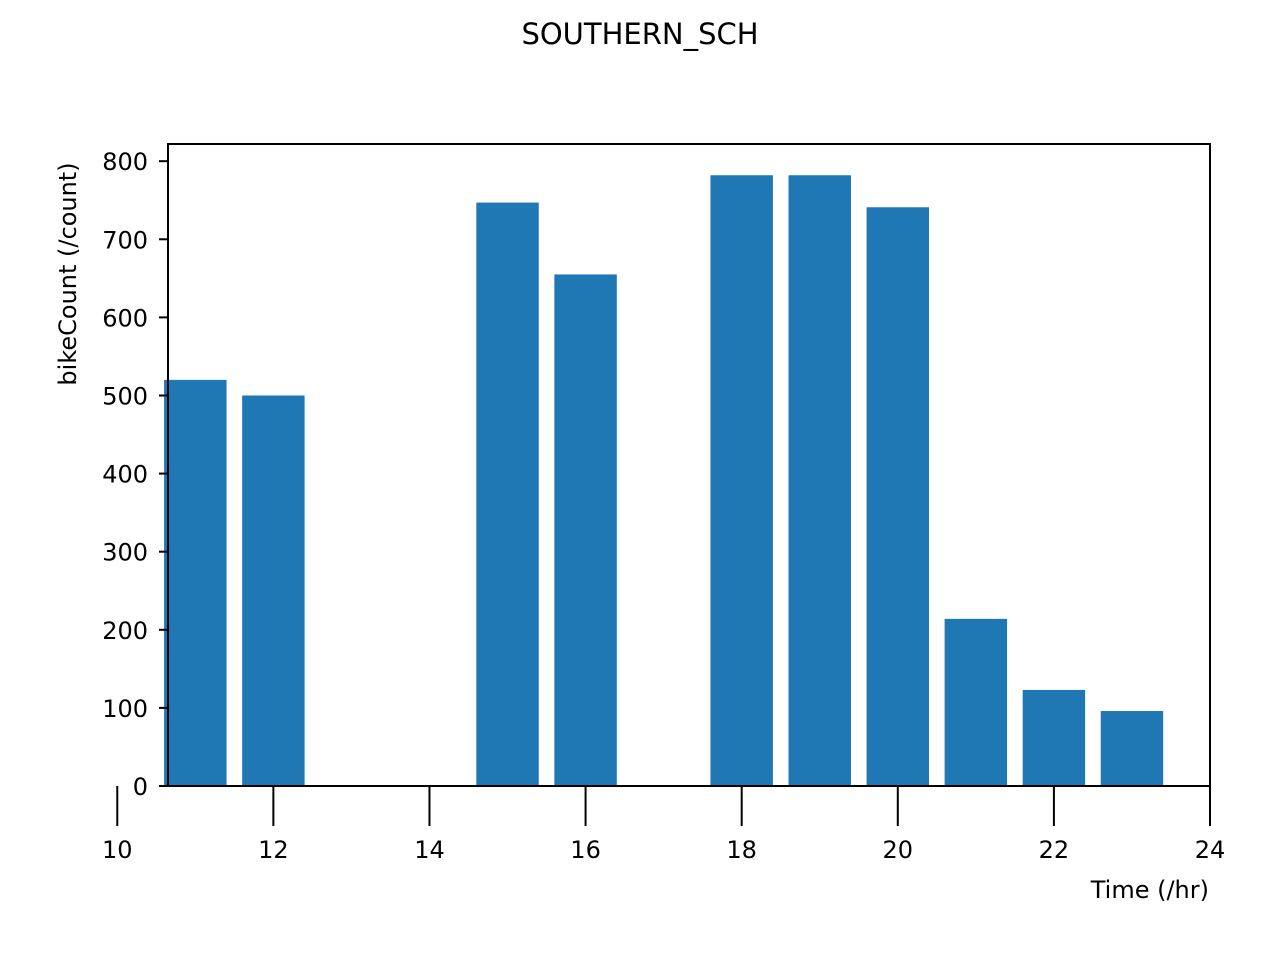 This screenshot has height=960, width=1280. Describe the element at coordinates (898, 850) in the screenshot. I see `x-tick-label-20: 20` at that location.